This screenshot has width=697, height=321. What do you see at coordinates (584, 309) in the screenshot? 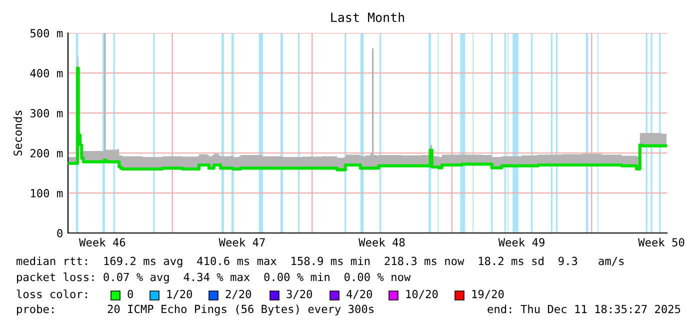
I see `text: end: Thu Dec 11 18:35:27 2025` at bounding box center [584, 309].